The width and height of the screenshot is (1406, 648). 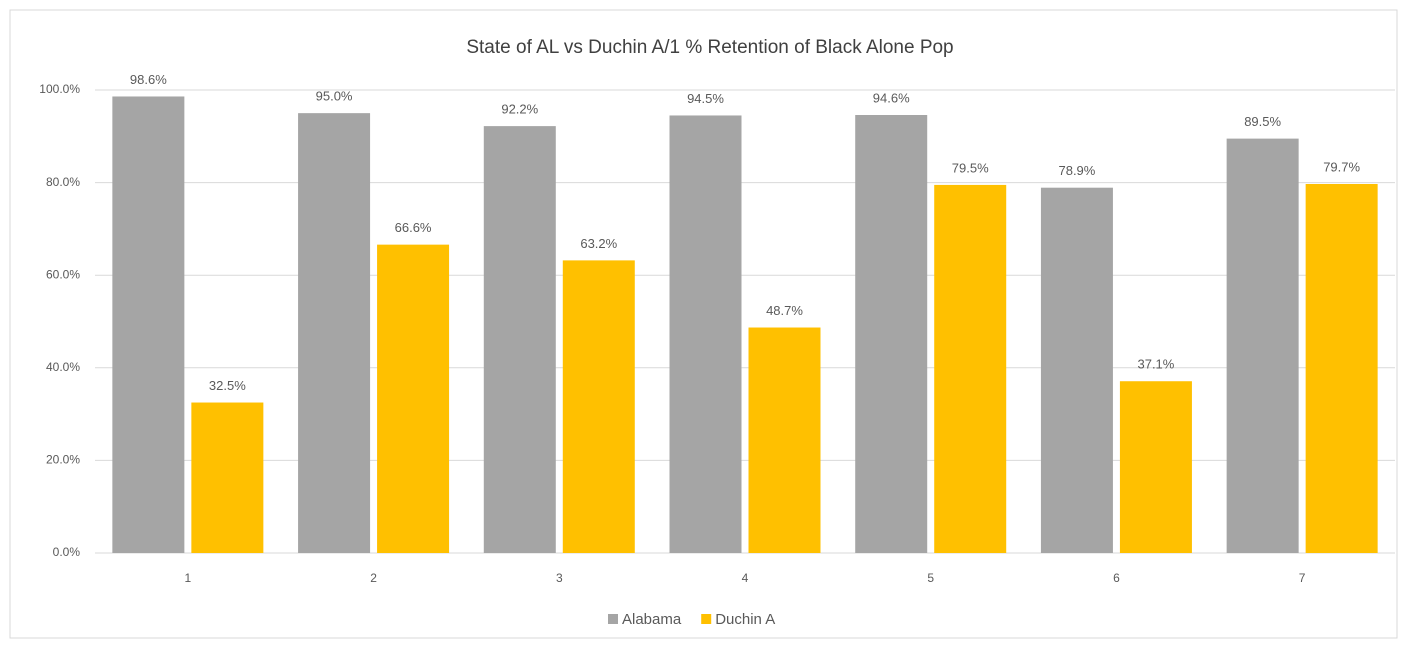 I want to click on y-tick-label: 0.0%, so click(x=67, y=552).